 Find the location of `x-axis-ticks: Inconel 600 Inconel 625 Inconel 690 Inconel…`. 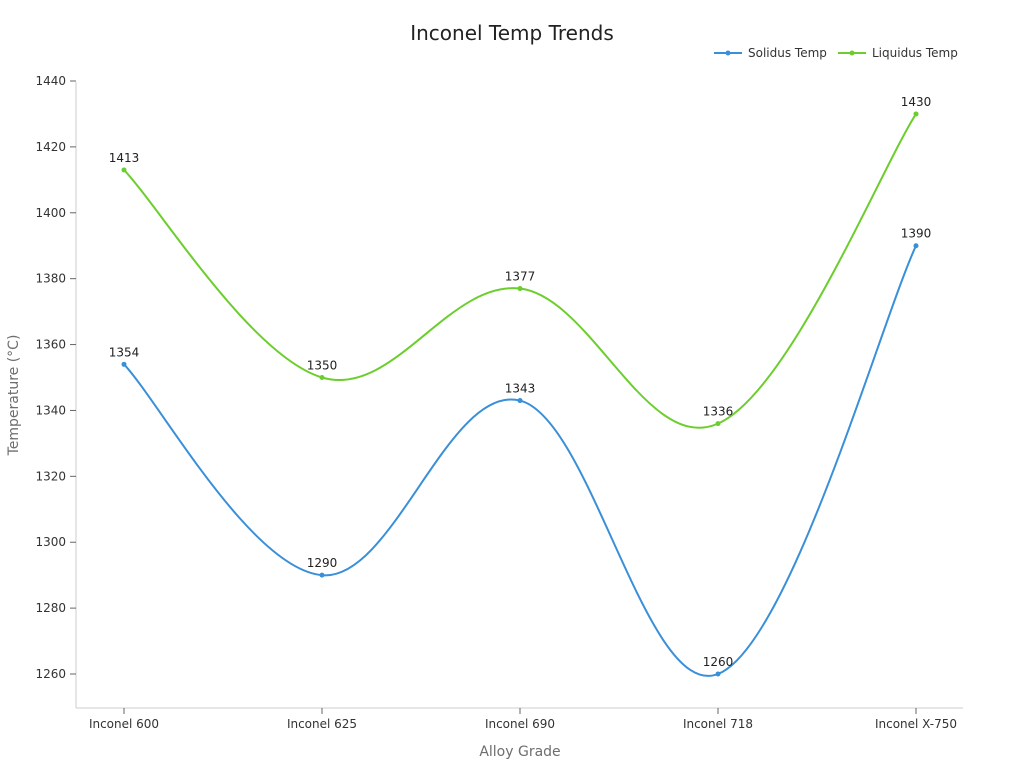

x-axis-ticks: Inconel 600 Inconel 625 Inconel 690 Inconel… is located at coordinates (523, 719).